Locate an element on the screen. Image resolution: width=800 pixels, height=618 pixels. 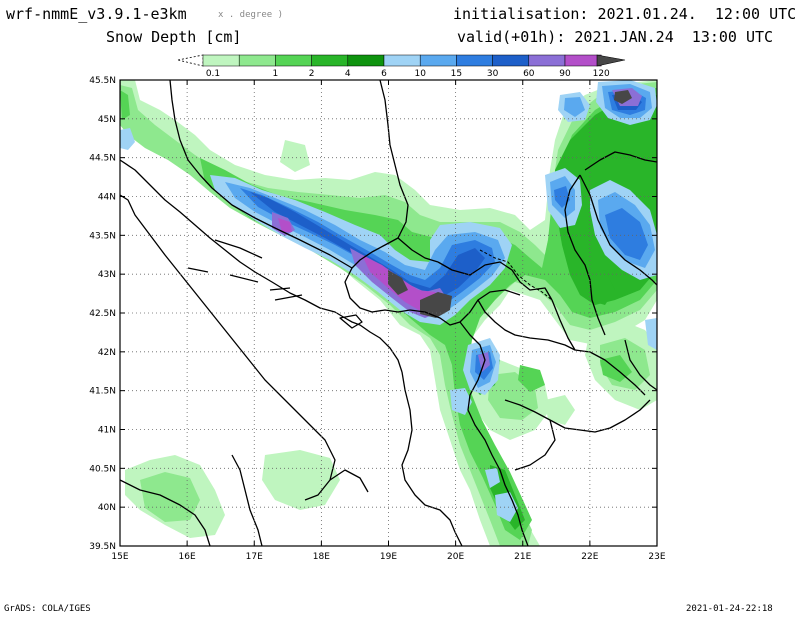
lon-label: 17E is located at coordinates (254, 557).